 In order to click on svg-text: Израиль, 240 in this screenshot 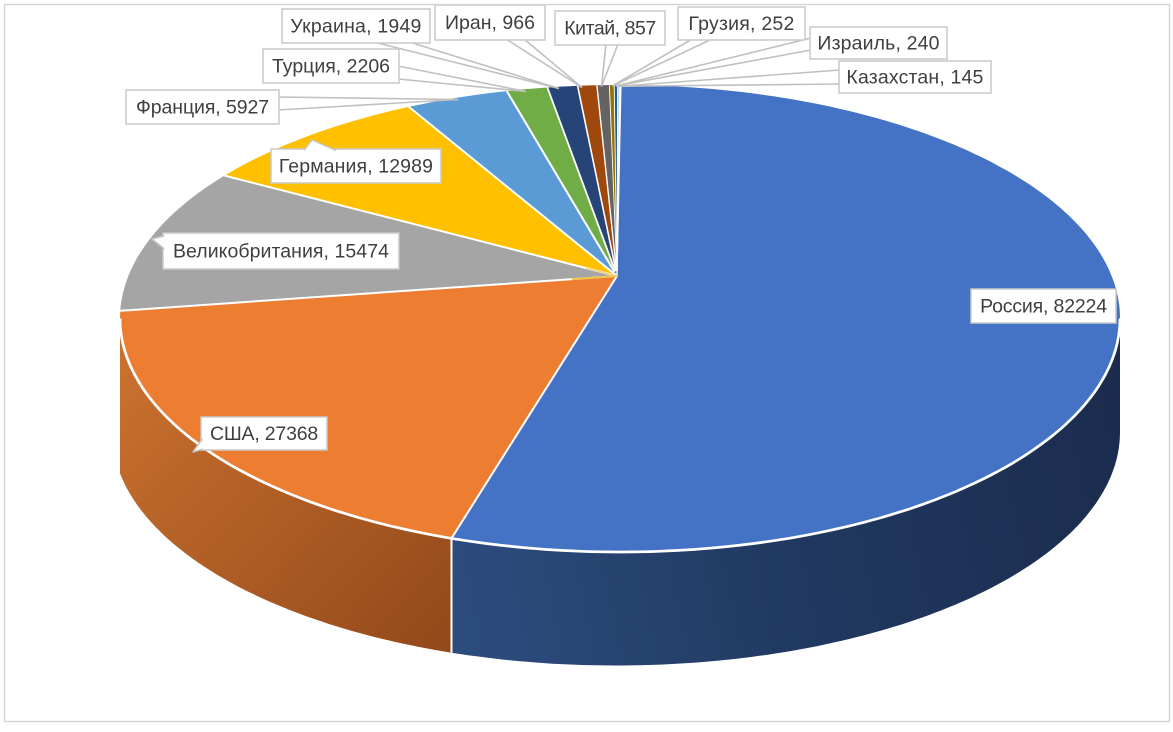, I will do `click(878, 44)`.